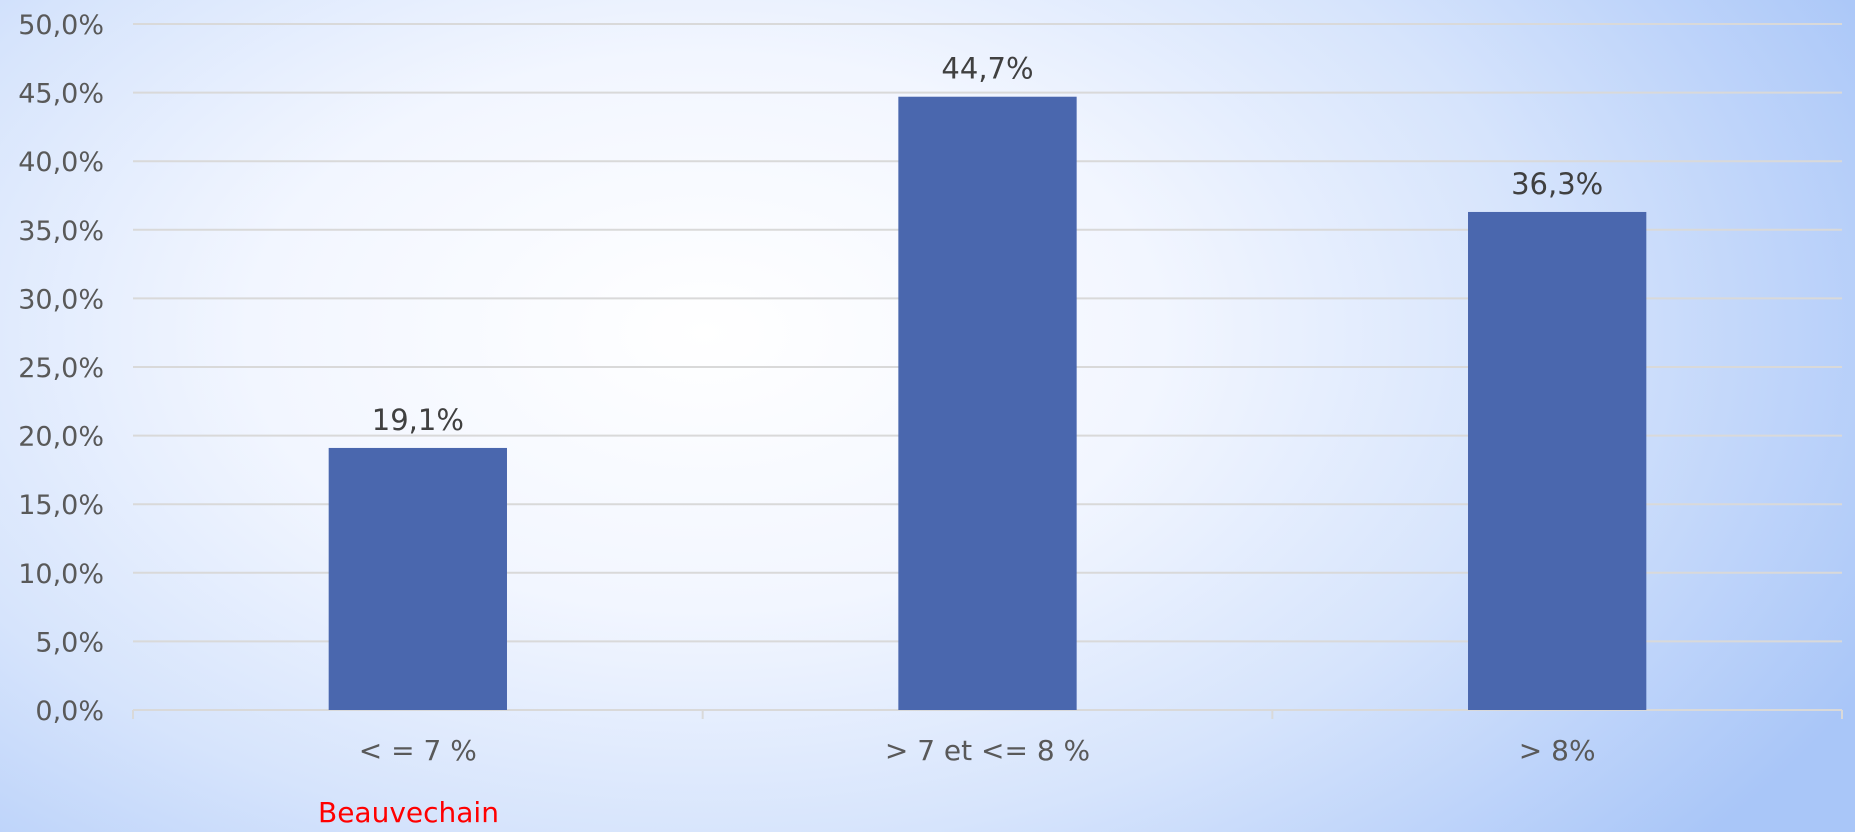 This screenshot has height=832, width=1855. Describe the element at coordinates (61, 368) in the screenshot. I see `y-tick-label: 25,0%` at that location.